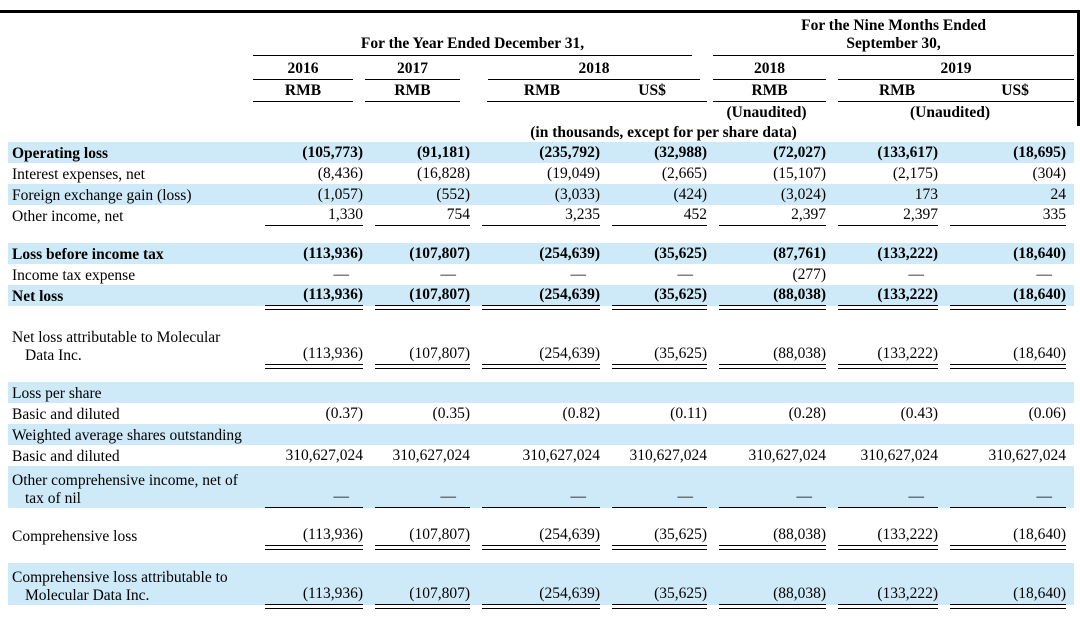 This screenshot has width=1080, height=641. Describe the element at coordinates (1015, 90) in the screenshot. I see `currency-header-usd: US$` at that location.